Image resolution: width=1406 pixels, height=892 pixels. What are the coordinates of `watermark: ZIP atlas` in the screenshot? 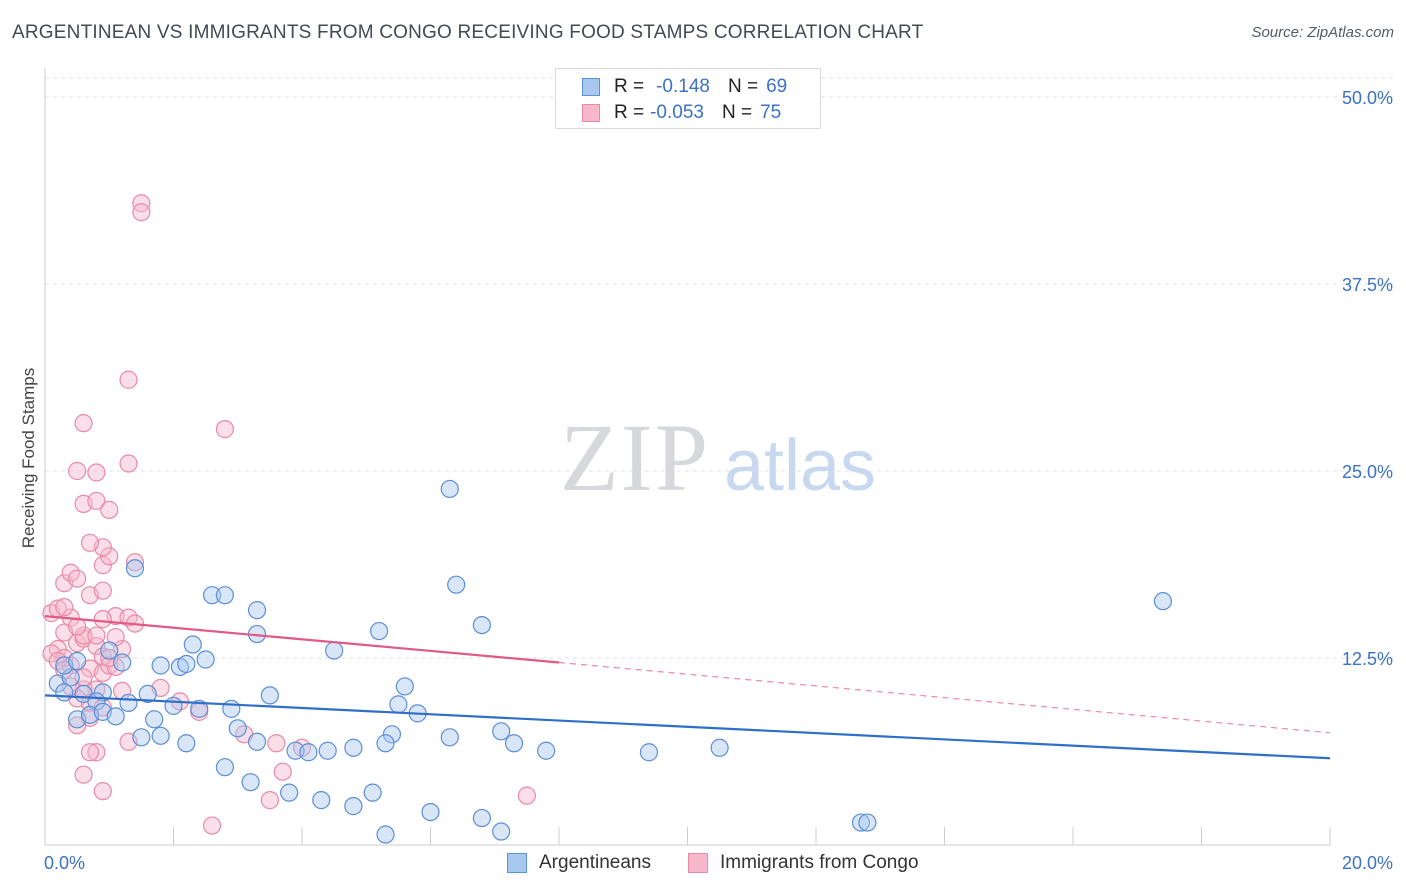 It's located at (718, 457).